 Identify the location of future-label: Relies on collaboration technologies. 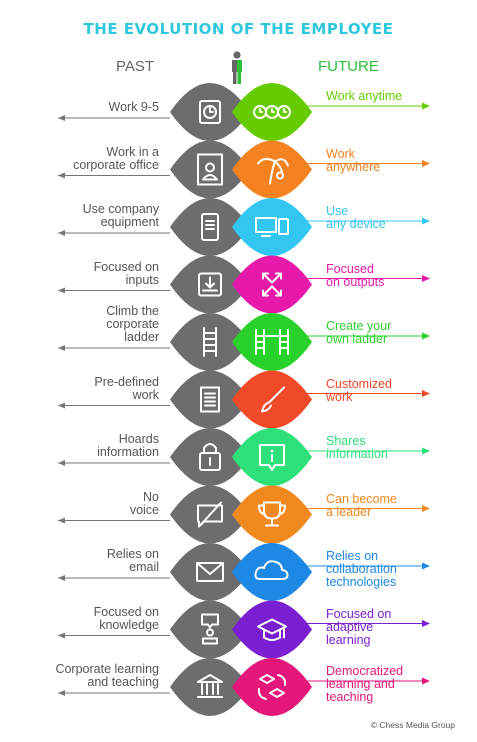
(361, 569).